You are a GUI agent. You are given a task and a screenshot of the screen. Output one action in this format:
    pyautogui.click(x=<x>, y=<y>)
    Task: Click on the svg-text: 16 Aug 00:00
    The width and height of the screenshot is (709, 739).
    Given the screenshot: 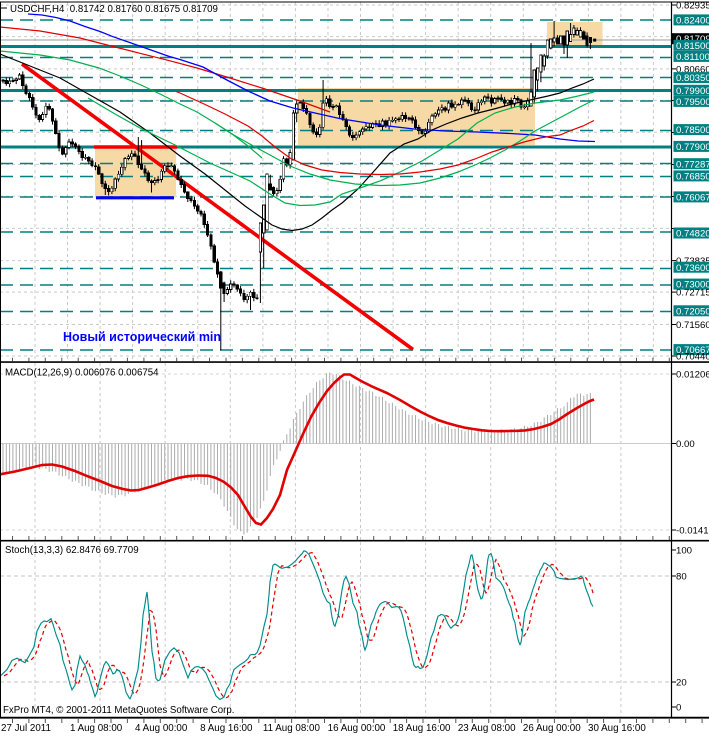 What is the action you would take?
    pyautogui.click(x=357, y=728)
    